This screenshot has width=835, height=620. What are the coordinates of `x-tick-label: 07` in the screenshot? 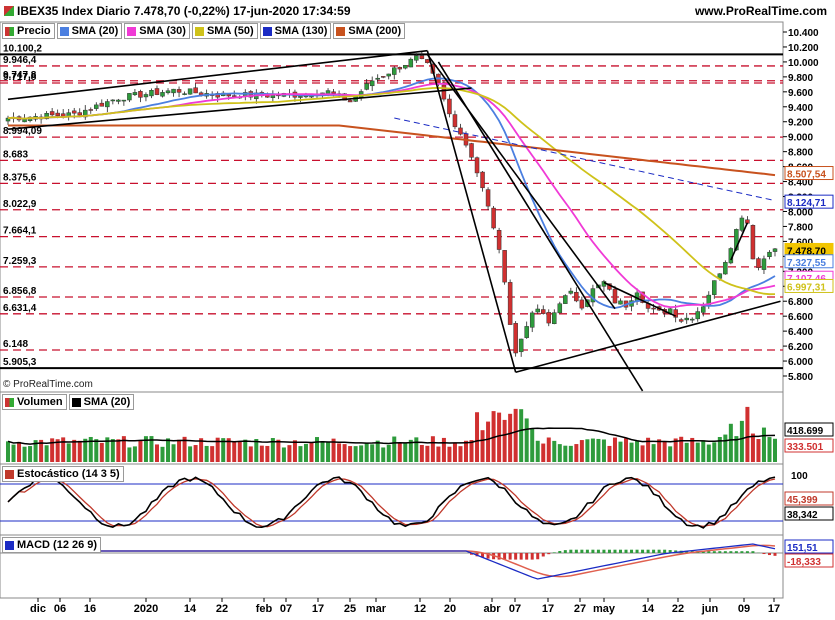 It's located at (515, 609).